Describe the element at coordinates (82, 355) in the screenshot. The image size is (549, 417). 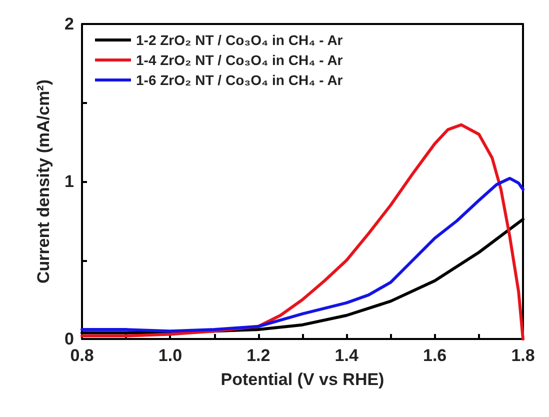
I see `x-tick-label: 0.8` at that location.